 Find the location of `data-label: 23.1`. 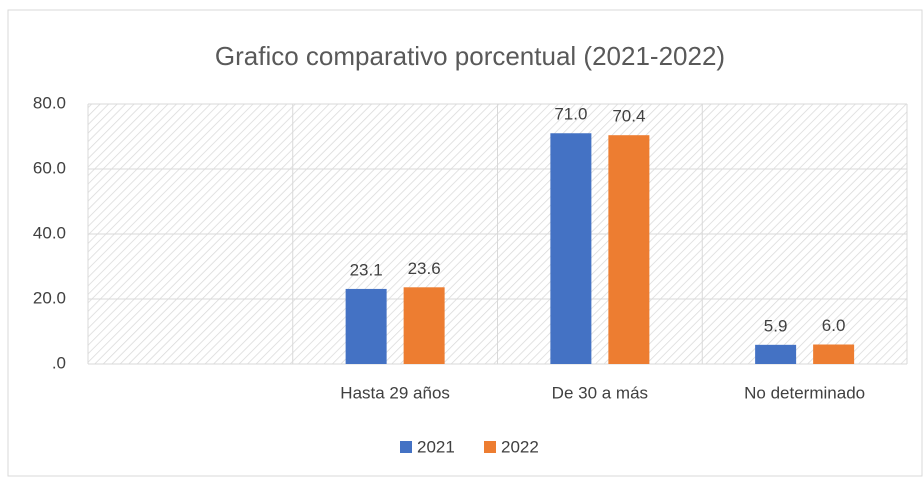

data-label: 23.1 is located at coordinates (366, 269).